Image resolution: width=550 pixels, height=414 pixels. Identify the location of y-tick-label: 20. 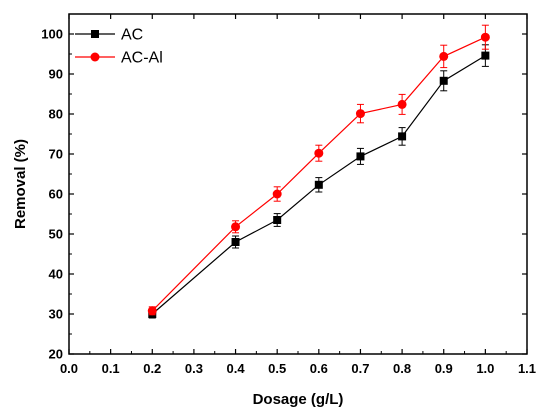
(56, 354).